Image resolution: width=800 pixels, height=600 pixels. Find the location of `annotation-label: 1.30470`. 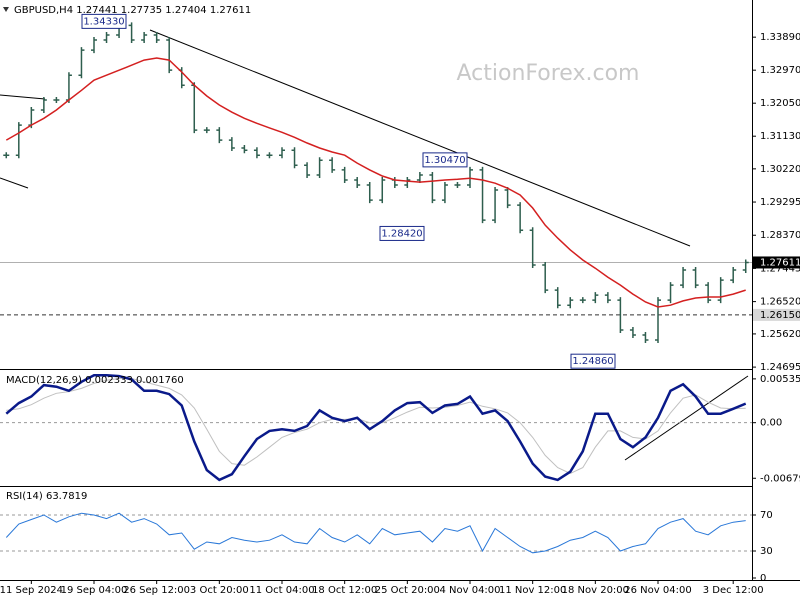

annotation-label: 1.30470 is located at coordinates (444, 160).